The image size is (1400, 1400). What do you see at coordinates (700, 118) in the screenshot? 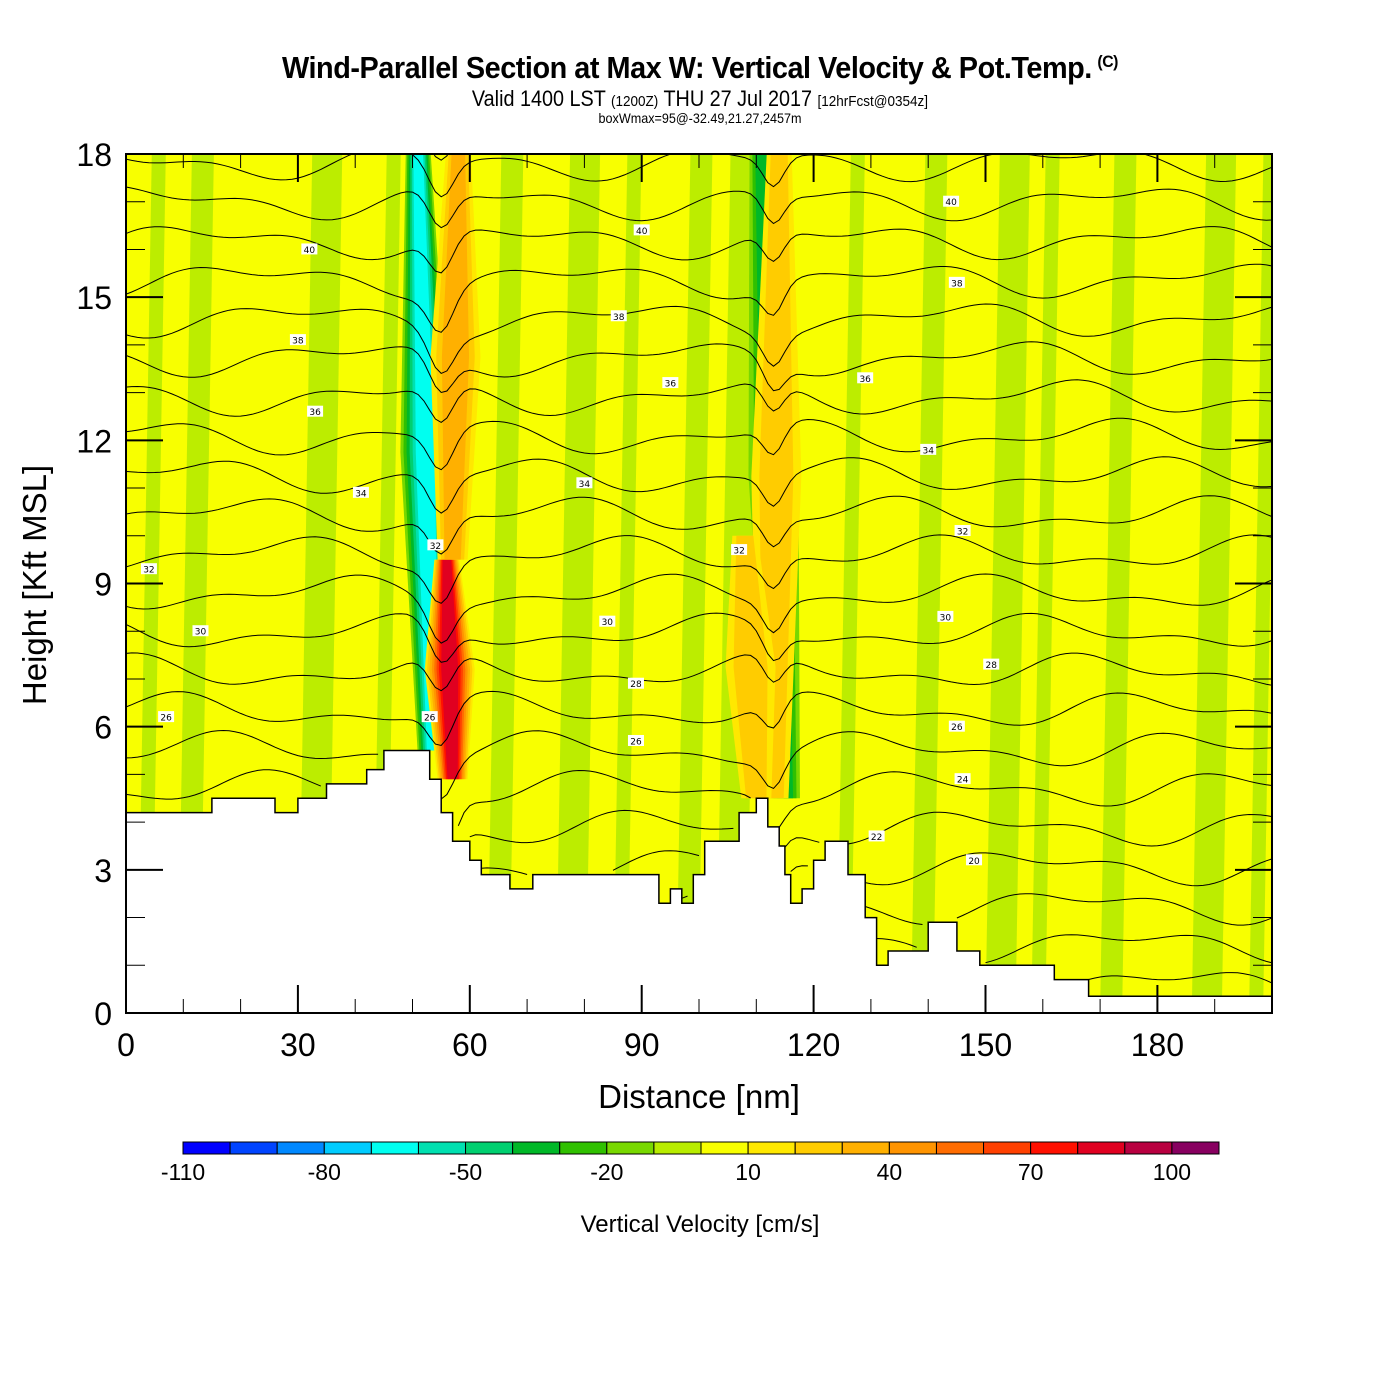
I see `box-wmax-info: boxWmax=95@-32.49,21.27,2457m` at bounding box center [700, 118].